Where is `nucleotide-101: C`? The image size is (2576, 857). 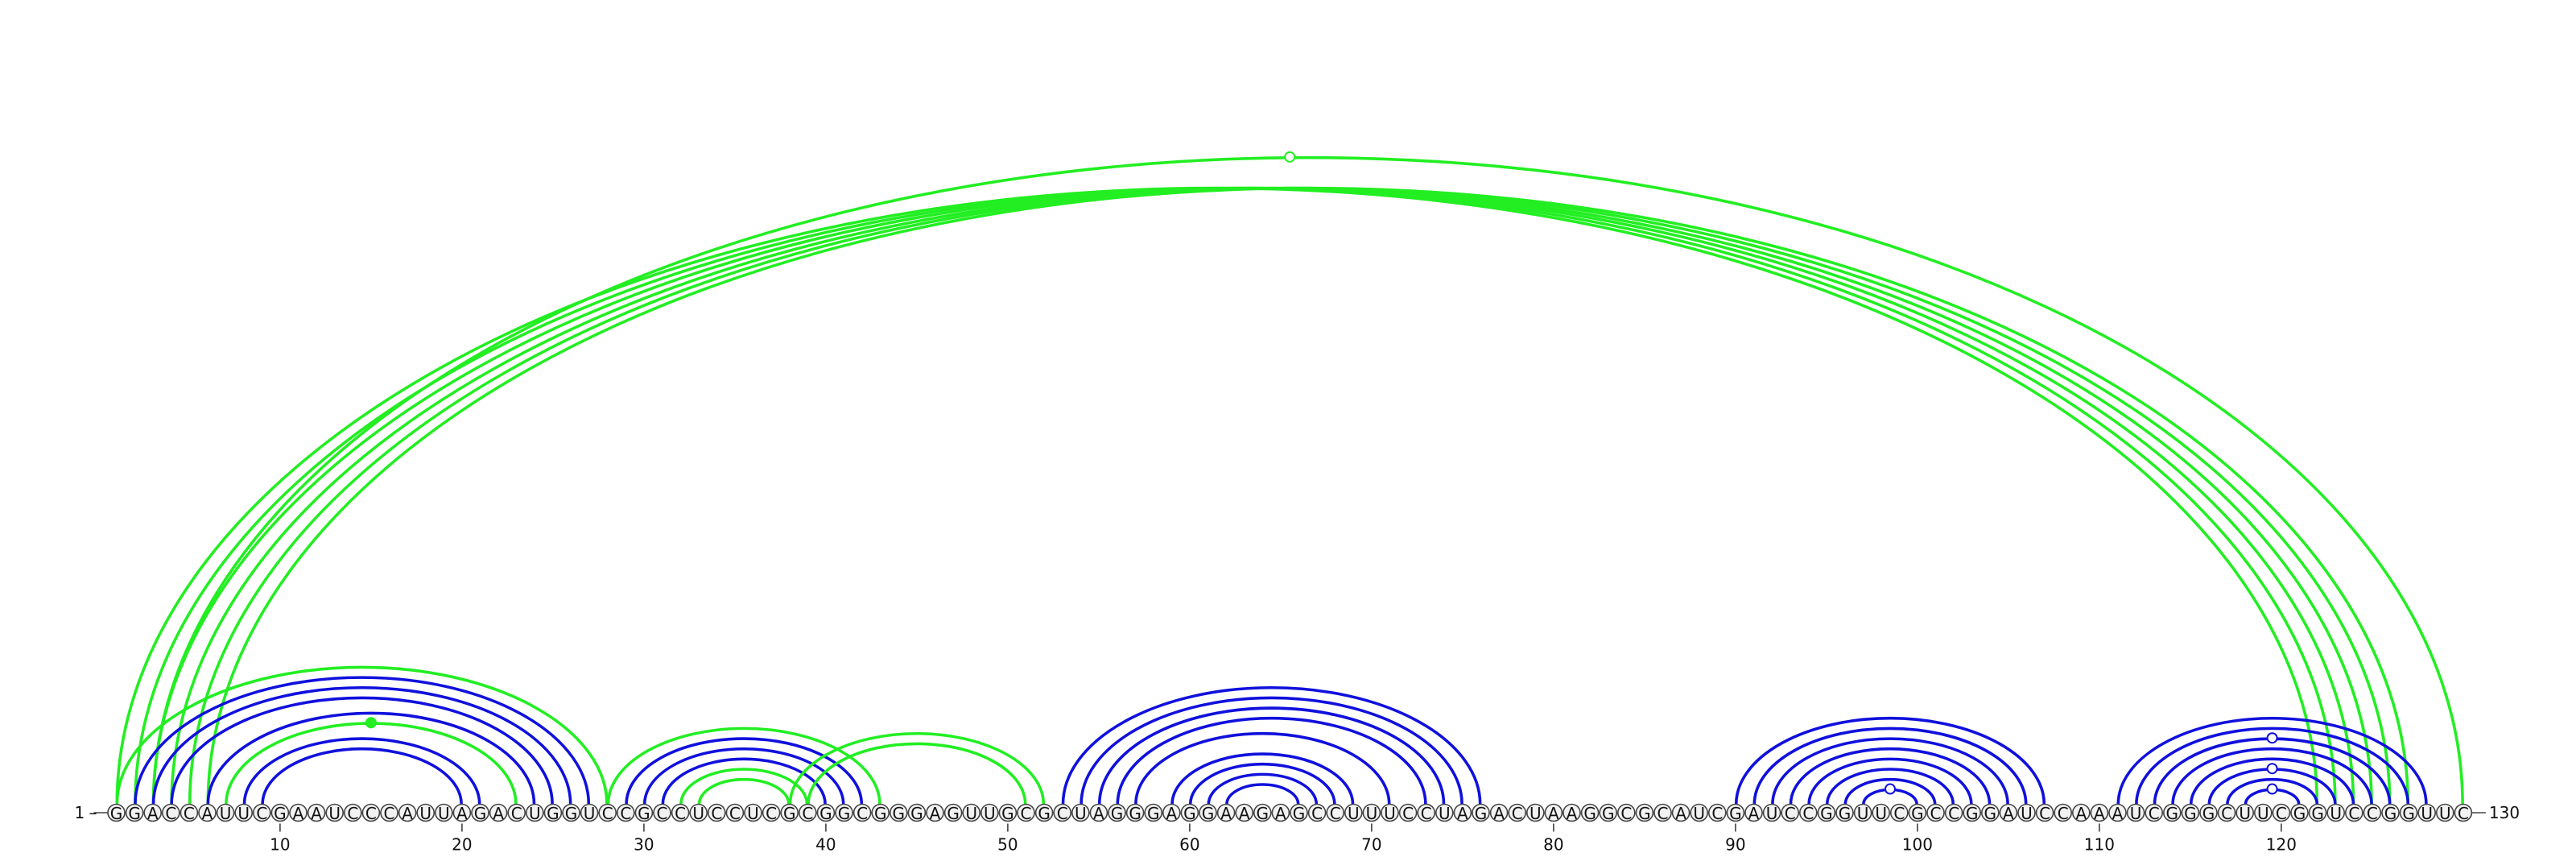
nucleotide-101: C is located at coordinates (1935, 813).